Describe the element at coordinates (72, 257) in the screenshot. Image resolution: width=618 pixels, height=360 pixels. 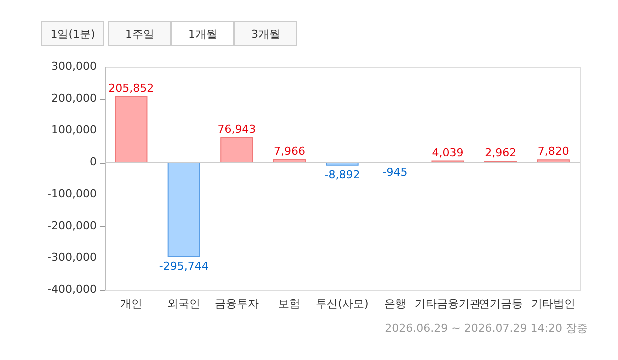
I see `y-tick-label: -300,000` at that location.